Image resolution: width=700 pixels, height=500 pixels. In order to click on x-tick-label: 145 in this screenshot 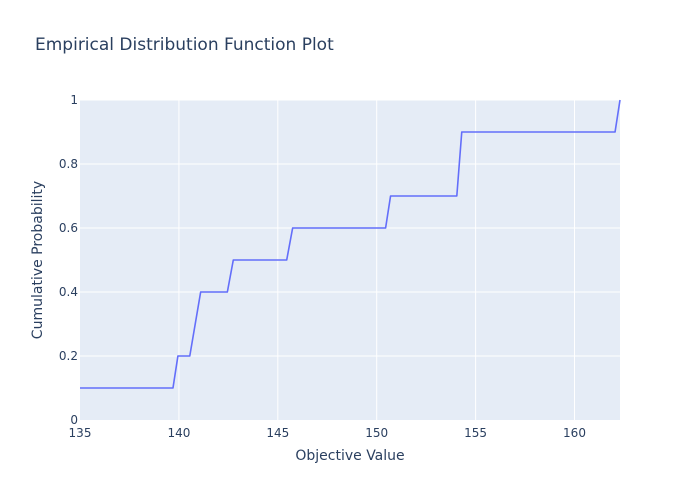, I will do `click(277, 433)`.